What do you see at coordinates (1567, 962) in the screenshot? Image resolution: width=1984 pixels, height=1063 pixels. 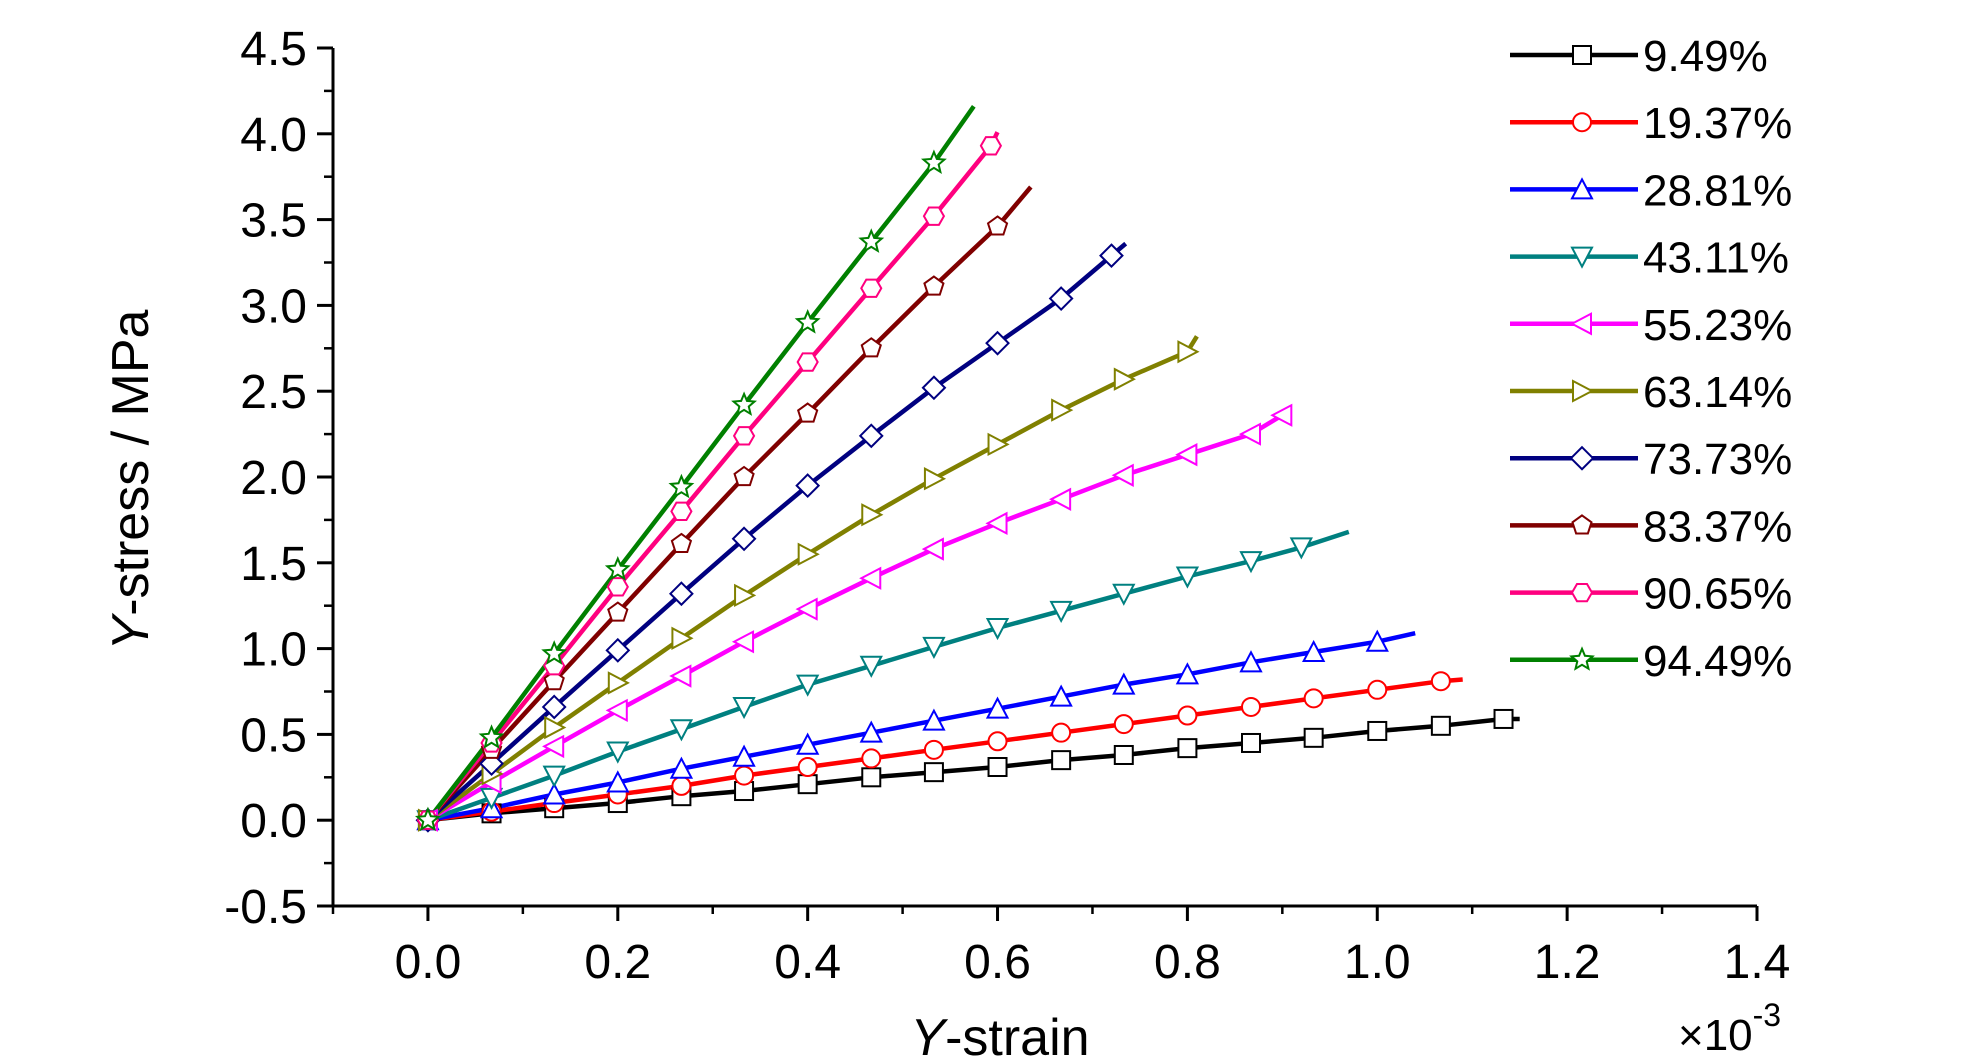 I see `x-tick-label: 1.2` at bounding box center [1567, 962].